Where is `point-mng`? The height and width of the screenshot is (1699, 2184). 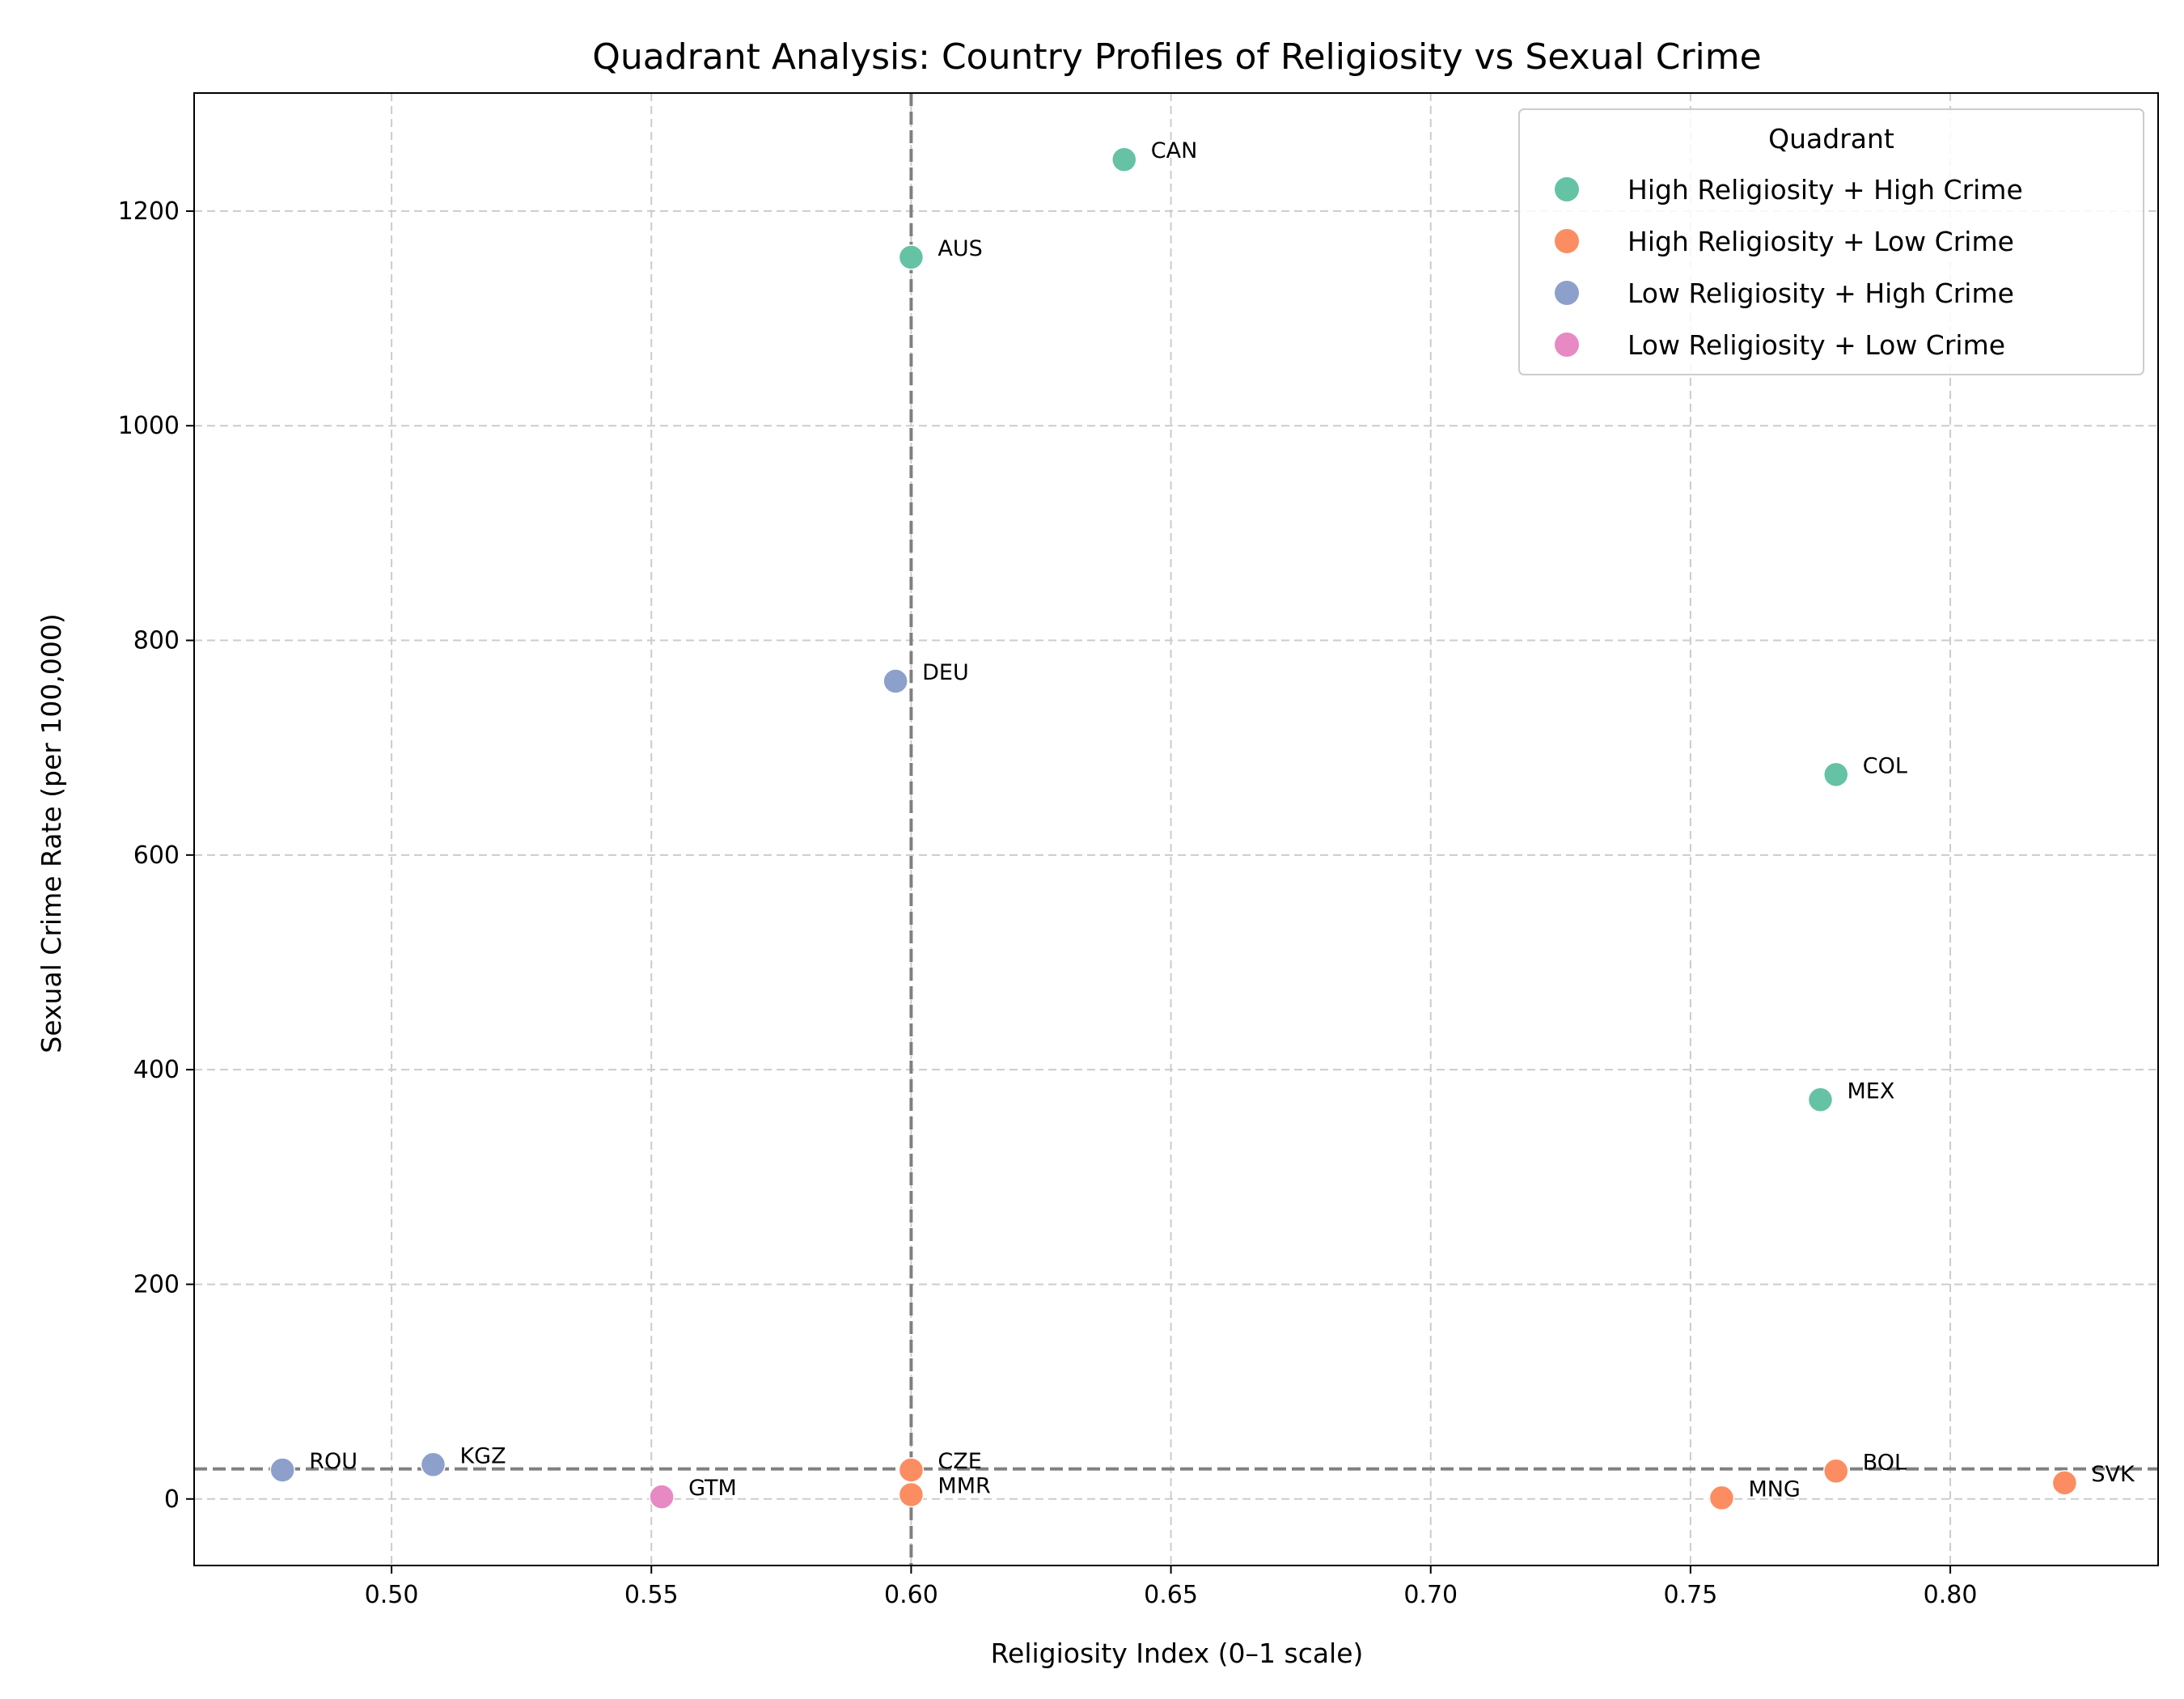
point-mng is located at coordinates (1721, 1498).